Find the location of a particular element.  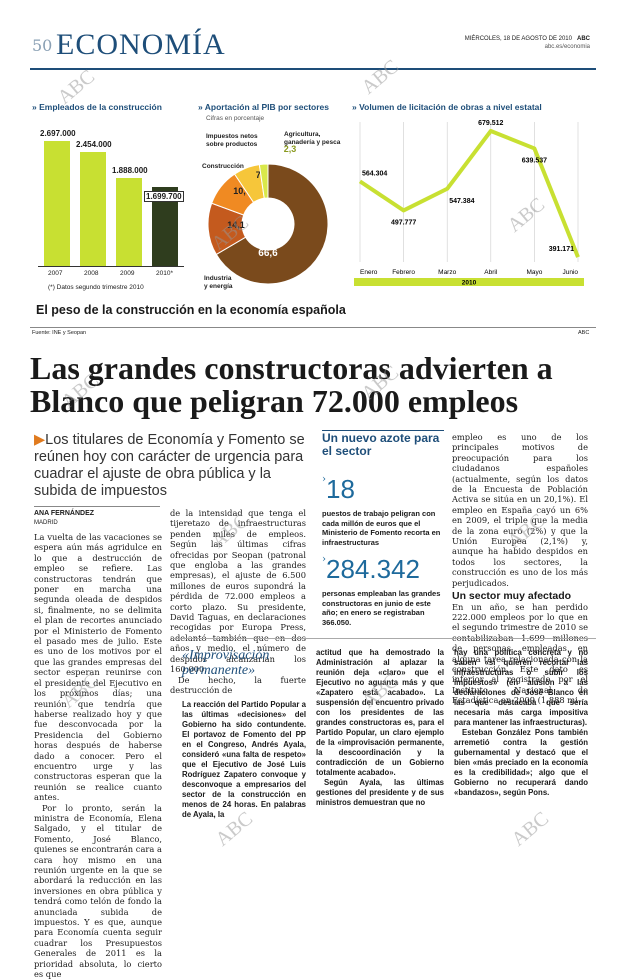

line-value-label: 679.512 is located at coordinates (490, 123).